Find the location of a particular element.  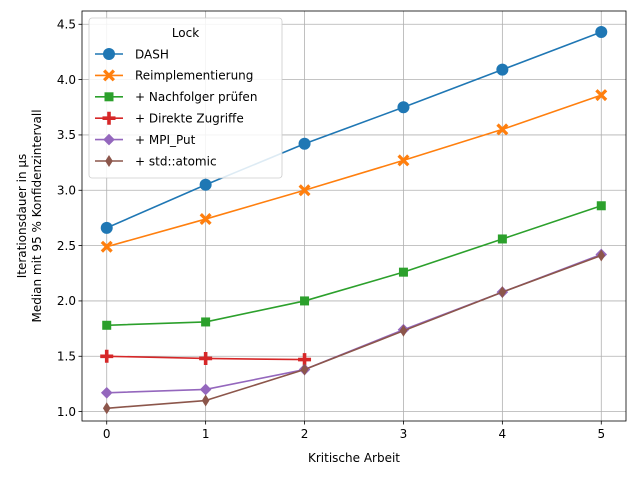

legend-item: + Direkte Zugriffe is located at coordinates (169, 119).